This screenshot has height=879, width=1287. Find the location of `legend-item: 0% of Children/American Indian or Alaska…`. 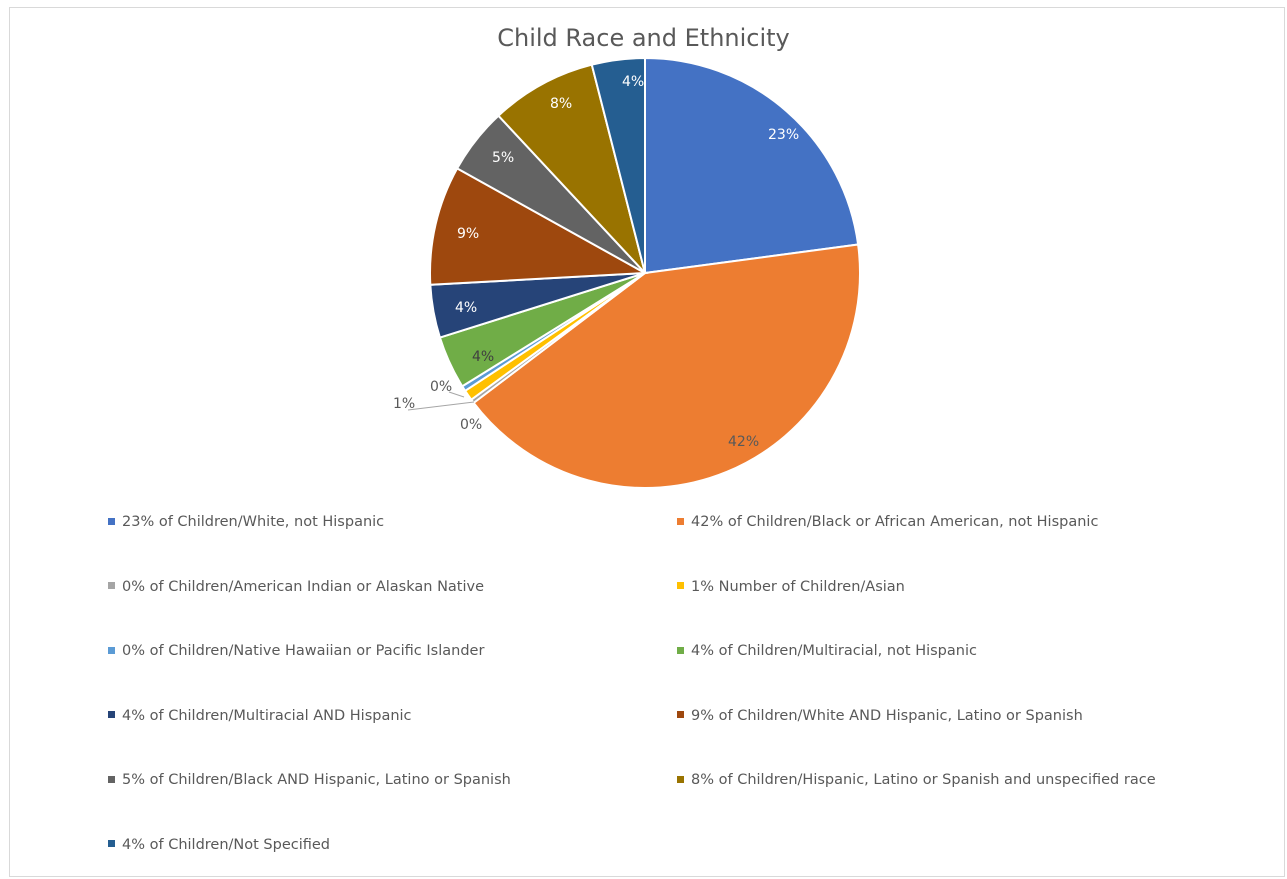

legend-item: 0% of Children/American Indian or Alaska… is located at coordinates (296, 587).